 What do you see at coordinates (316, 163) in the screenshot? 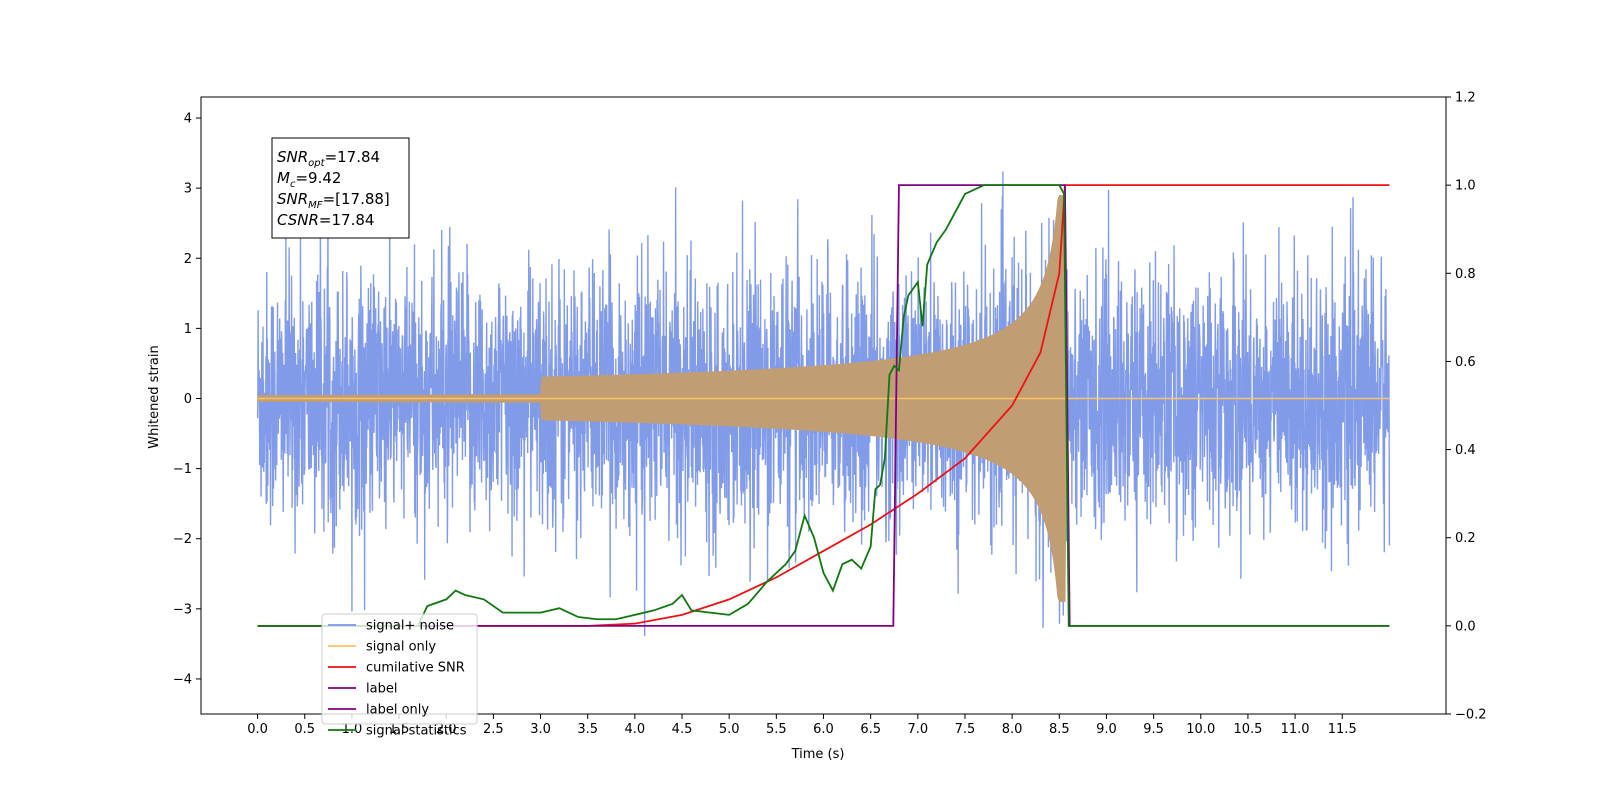
I see `annotation-subscript: opt` at bounding box center [316, 163].